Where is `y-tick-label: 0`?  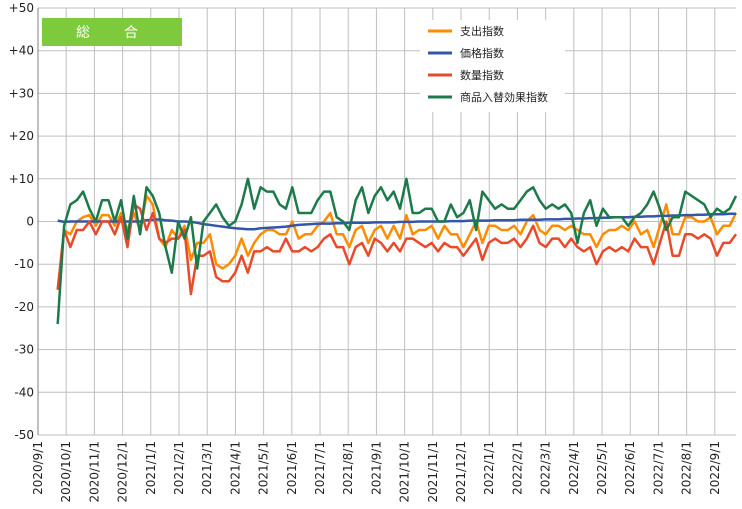 y-tick-label: 0 is located at coordinates (30, 222).